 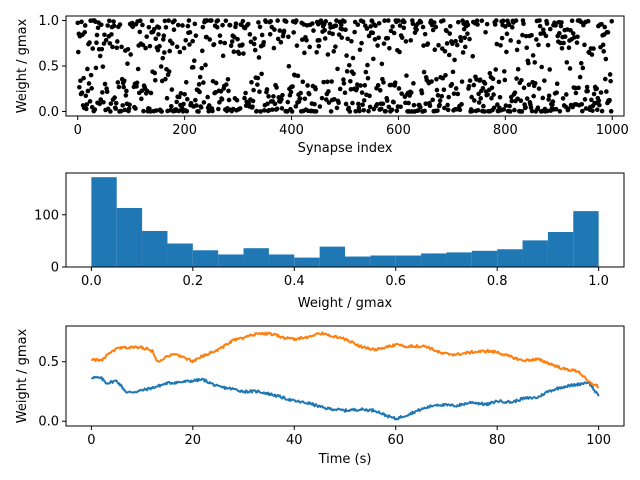 I want to click on timeseries-x-tick-label: 100, so click(x=598, y=440).